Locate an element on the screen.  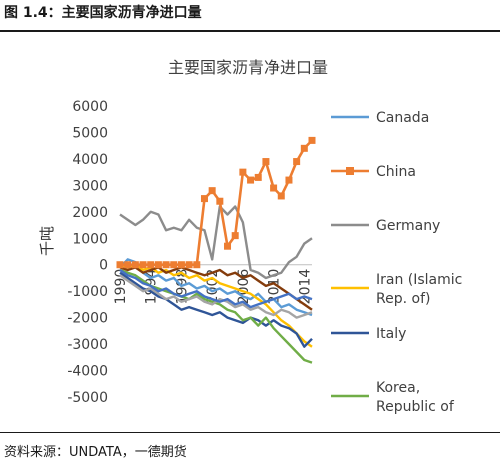
x-tick-label: 2002 is located at coordinates (213, 287).